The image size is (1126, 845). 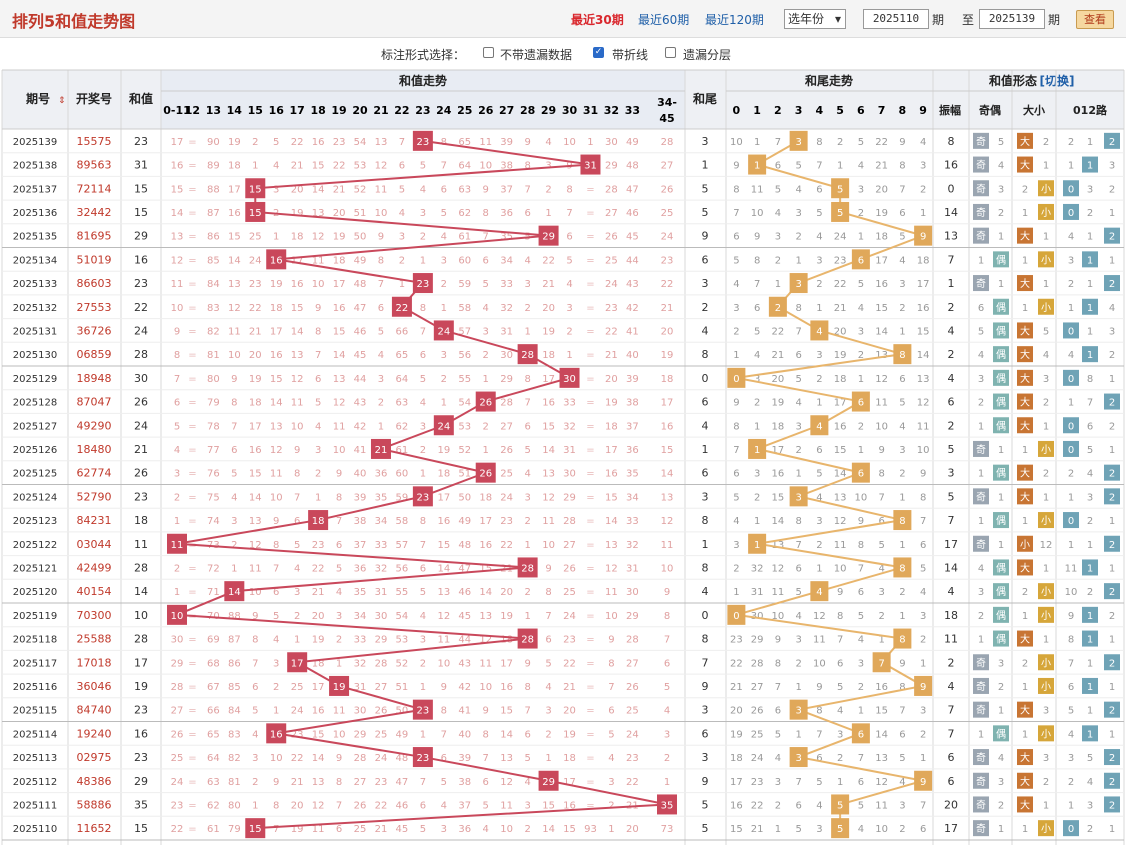 I want to click on omission-cell: 2, so click(x=255, y=142).